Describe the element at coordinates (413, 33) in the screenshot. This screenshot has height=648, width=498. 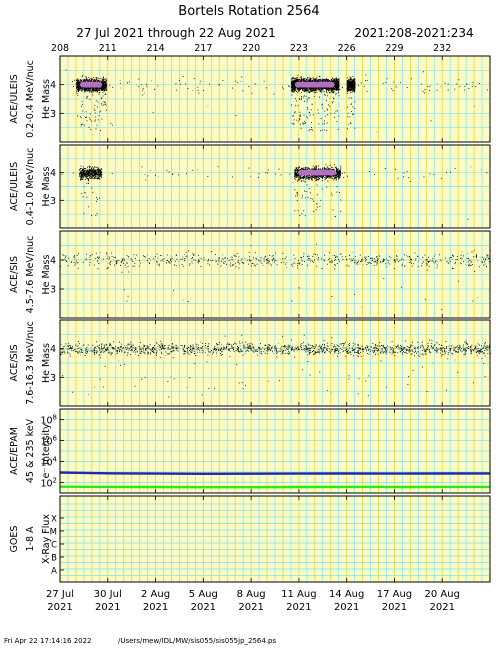
I see `doy-range: 2021:208-2021:234` at that location.